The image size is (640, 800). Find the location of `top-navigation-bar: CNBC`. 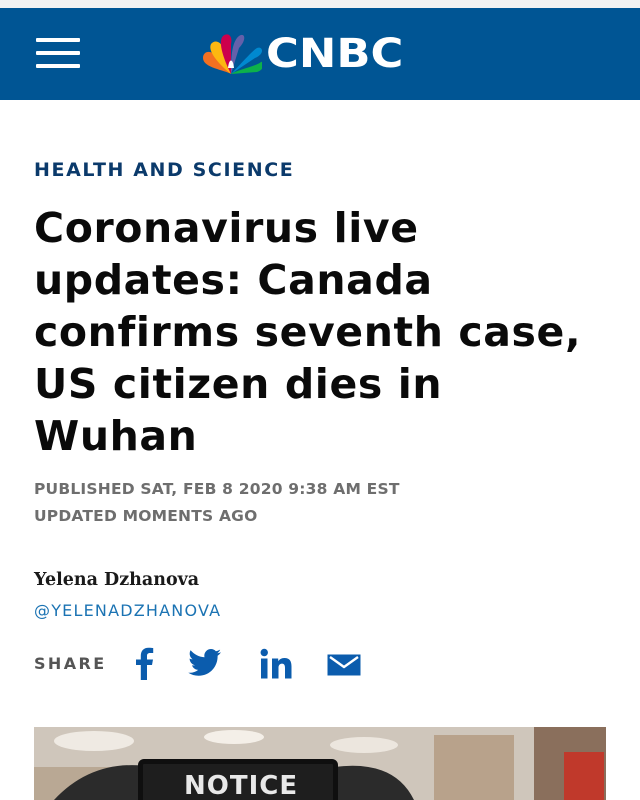

top-navigation-bar: CNBC is located at coordinates (320, 50).